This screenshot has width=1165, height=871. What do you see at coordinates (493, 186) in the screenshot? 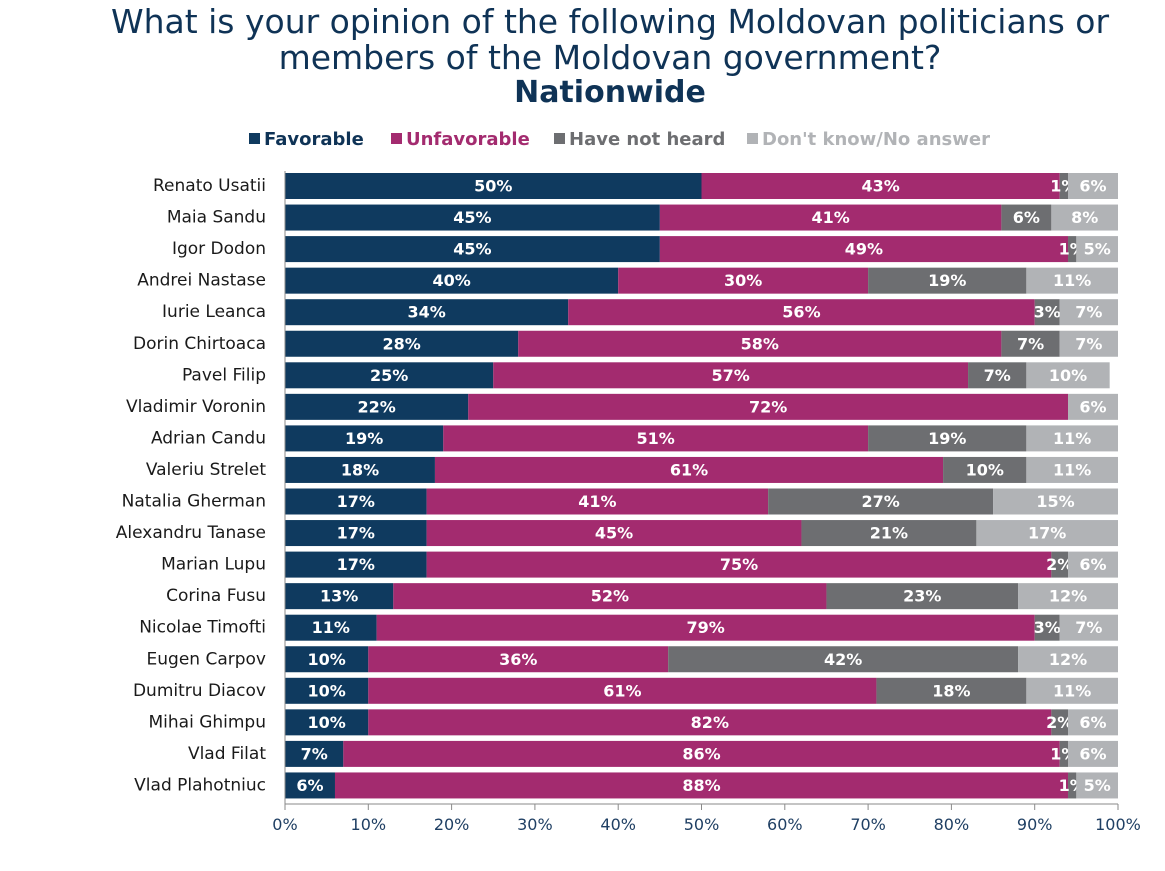
I see `bar-segment-favorable-renato-usatii` at bounding box center [493, 186].